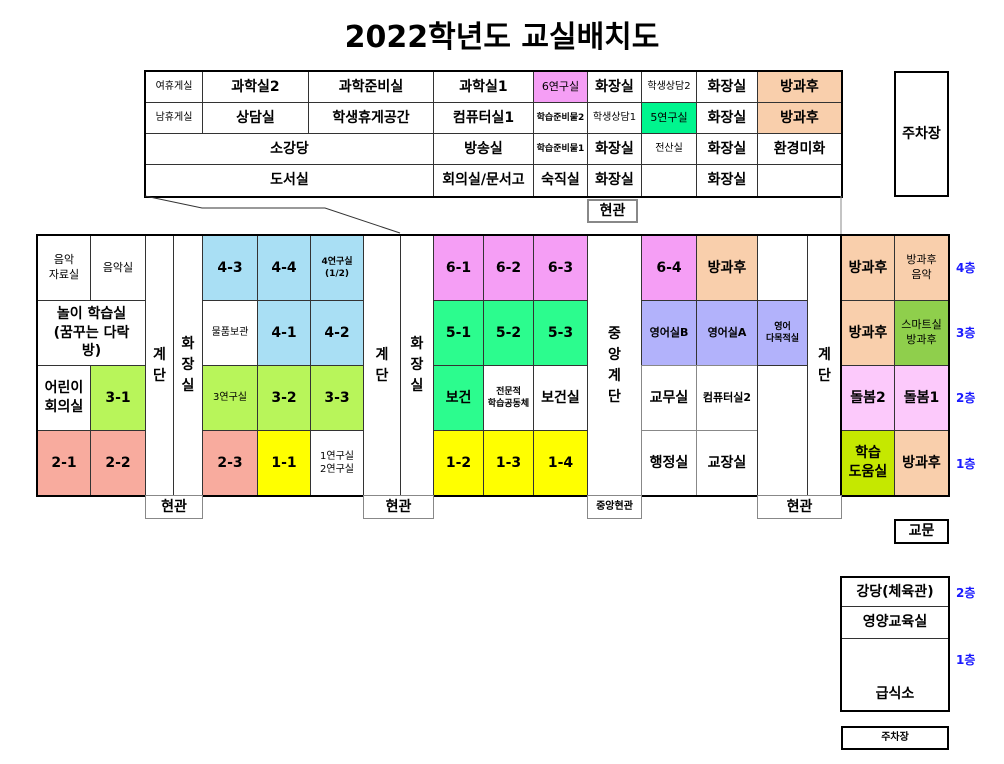  Describe the element at coordinates (118, 398) in the screenshot. I see `room: 3-1` at that location.